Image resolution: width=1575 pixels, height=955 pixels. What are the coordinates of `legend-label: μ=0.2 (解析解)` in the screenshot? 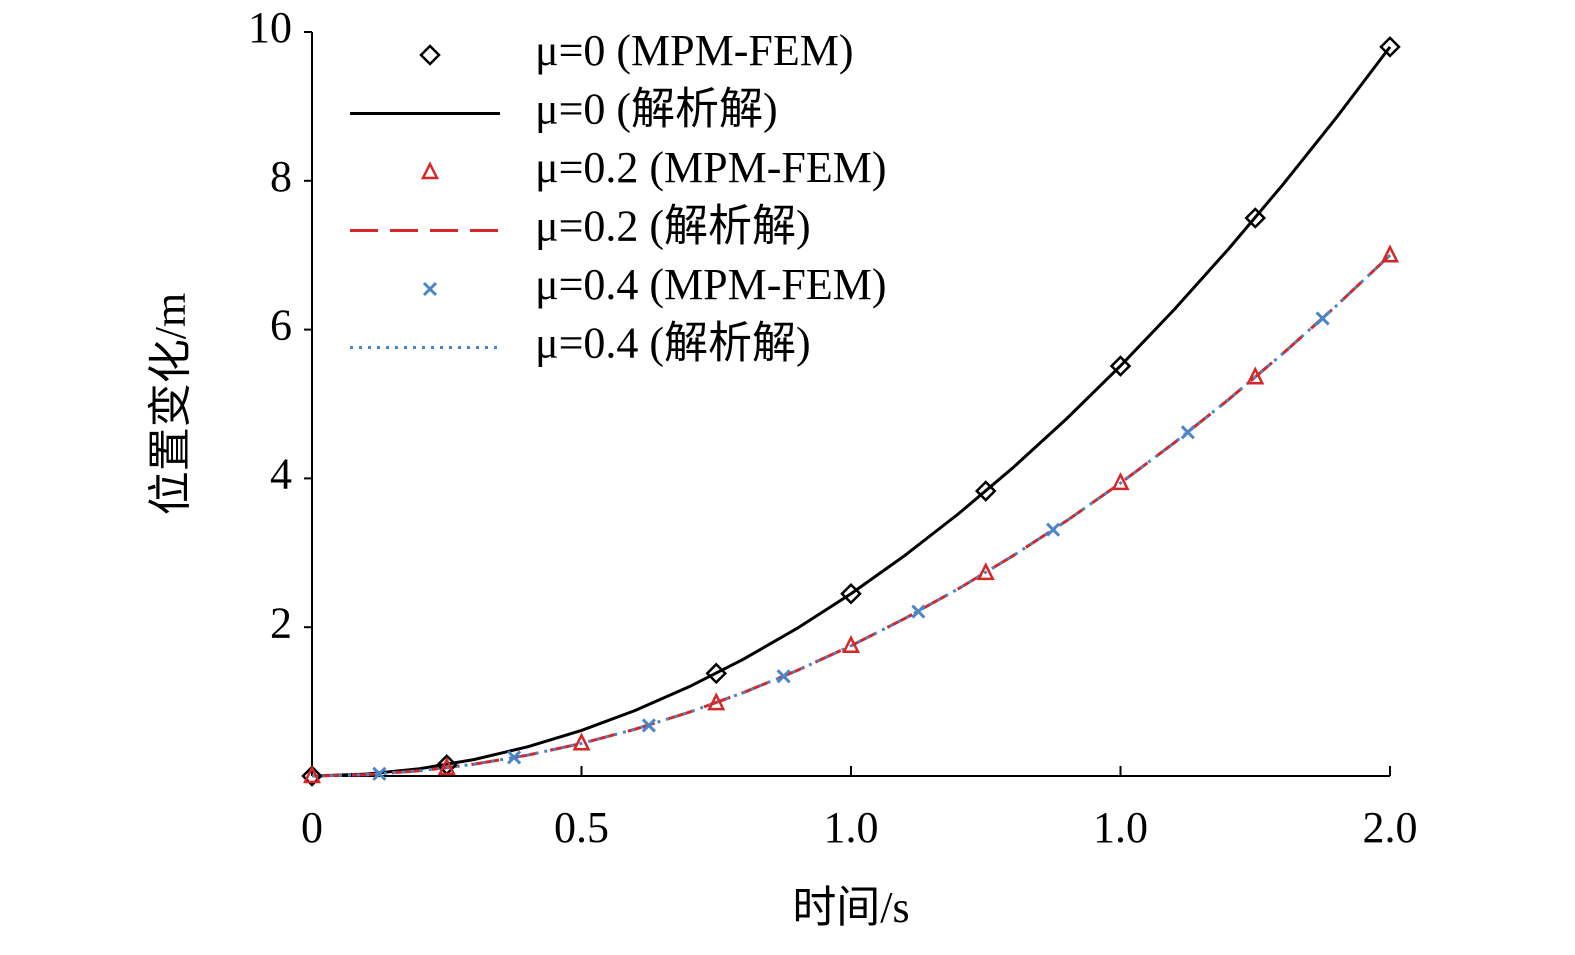 It's located at (673, 226).